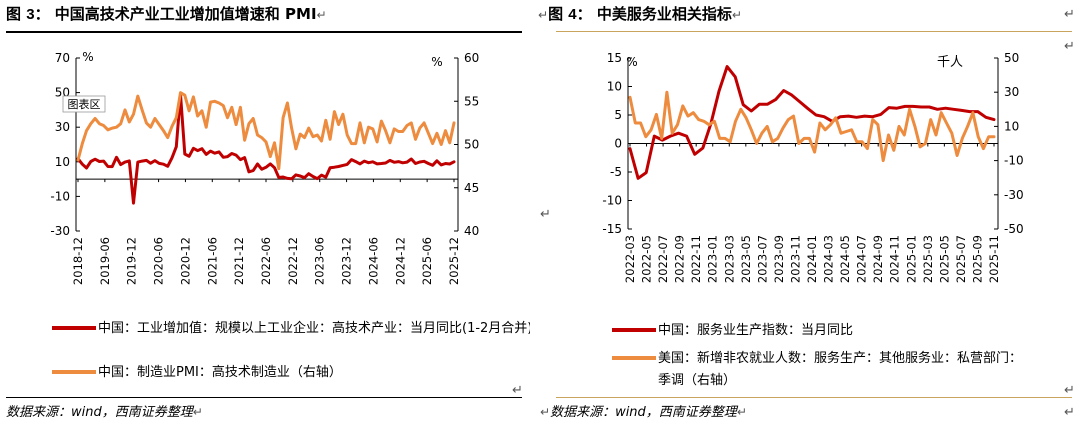 The height and width of the screenshot is (431, 1080). Describe the element at coordinates (736, 15) in the screenshot. I see `right-title-paragraph-mark: ↵` at that location.